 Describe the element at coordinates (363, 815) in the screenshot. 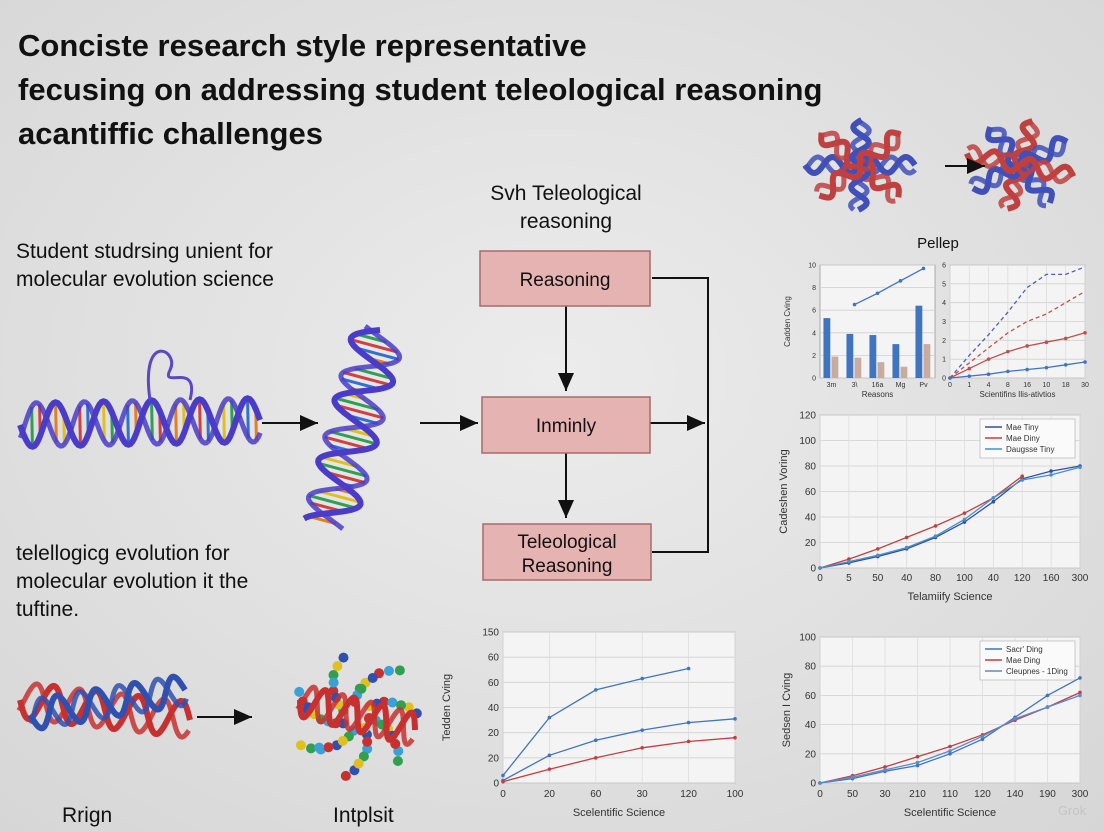

I see `caption: Intplsit` at that location.